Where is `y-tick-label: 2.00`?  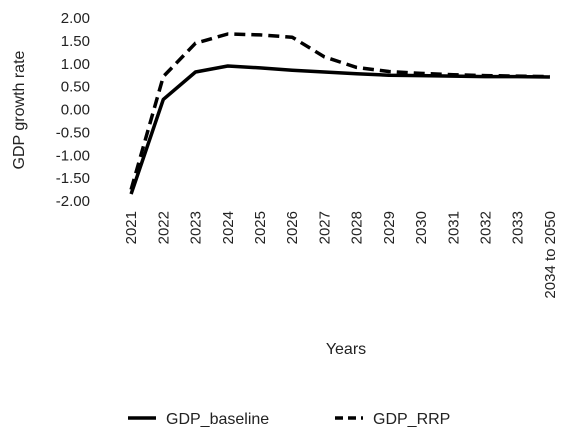 y-tick-label: 2.00 is located at coordinates (75, 18).